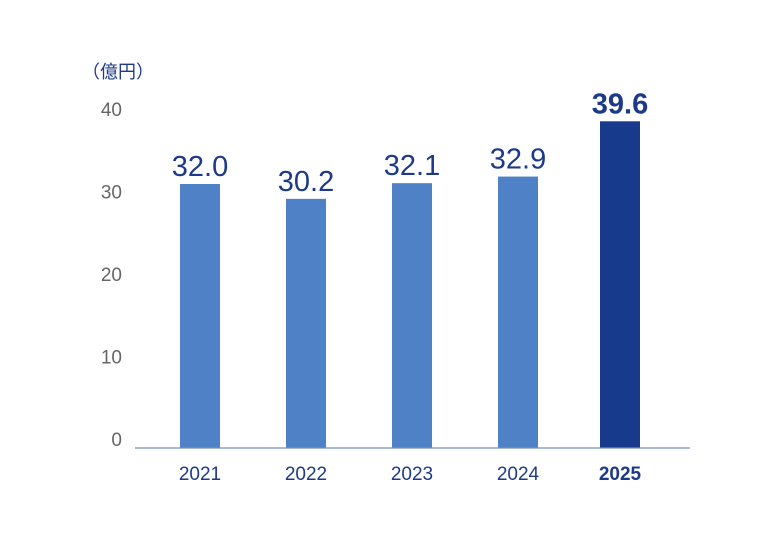 The width and height of the screenshot is (784, 548). What do you see at coordinates (518, 312) in the screenshot?
I see `bar-2024` at bounding box center [518, 312].